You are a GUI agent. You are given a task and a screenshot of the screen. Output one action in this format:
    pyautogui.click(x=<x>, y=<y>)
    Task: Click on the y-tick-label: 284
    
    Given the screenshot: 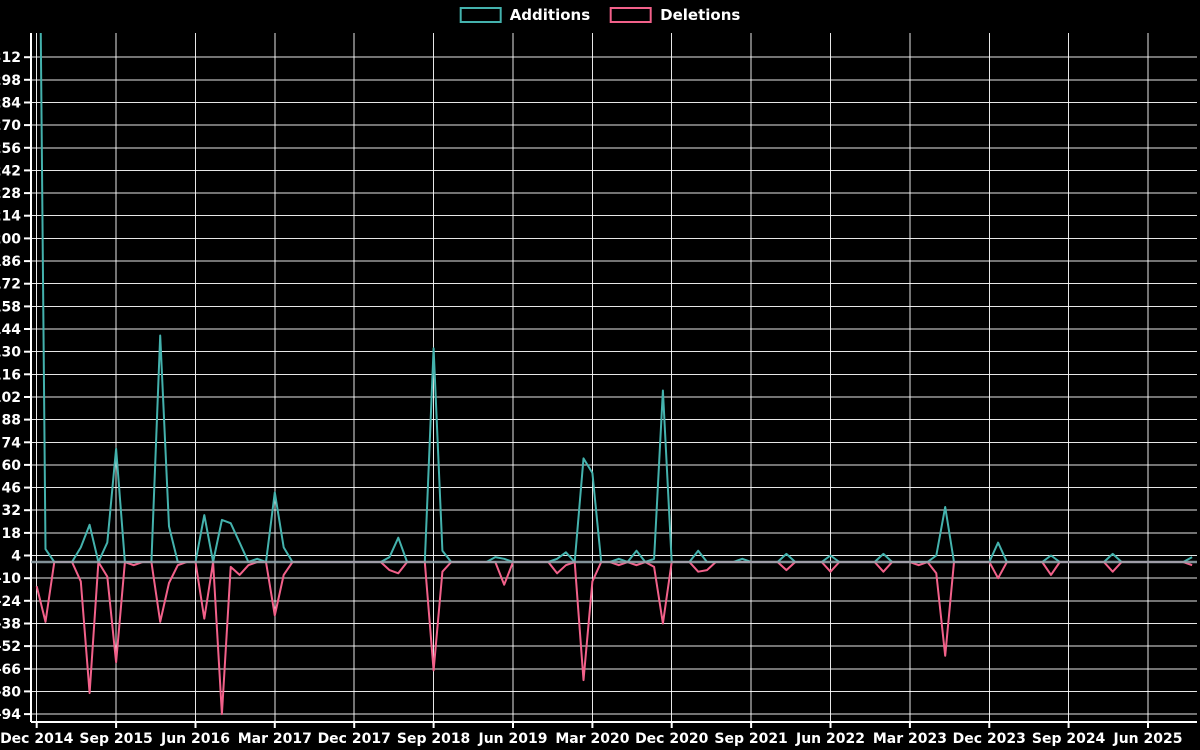 What is the action you would take?
    pyautogui.click(x=10, y=104)
    